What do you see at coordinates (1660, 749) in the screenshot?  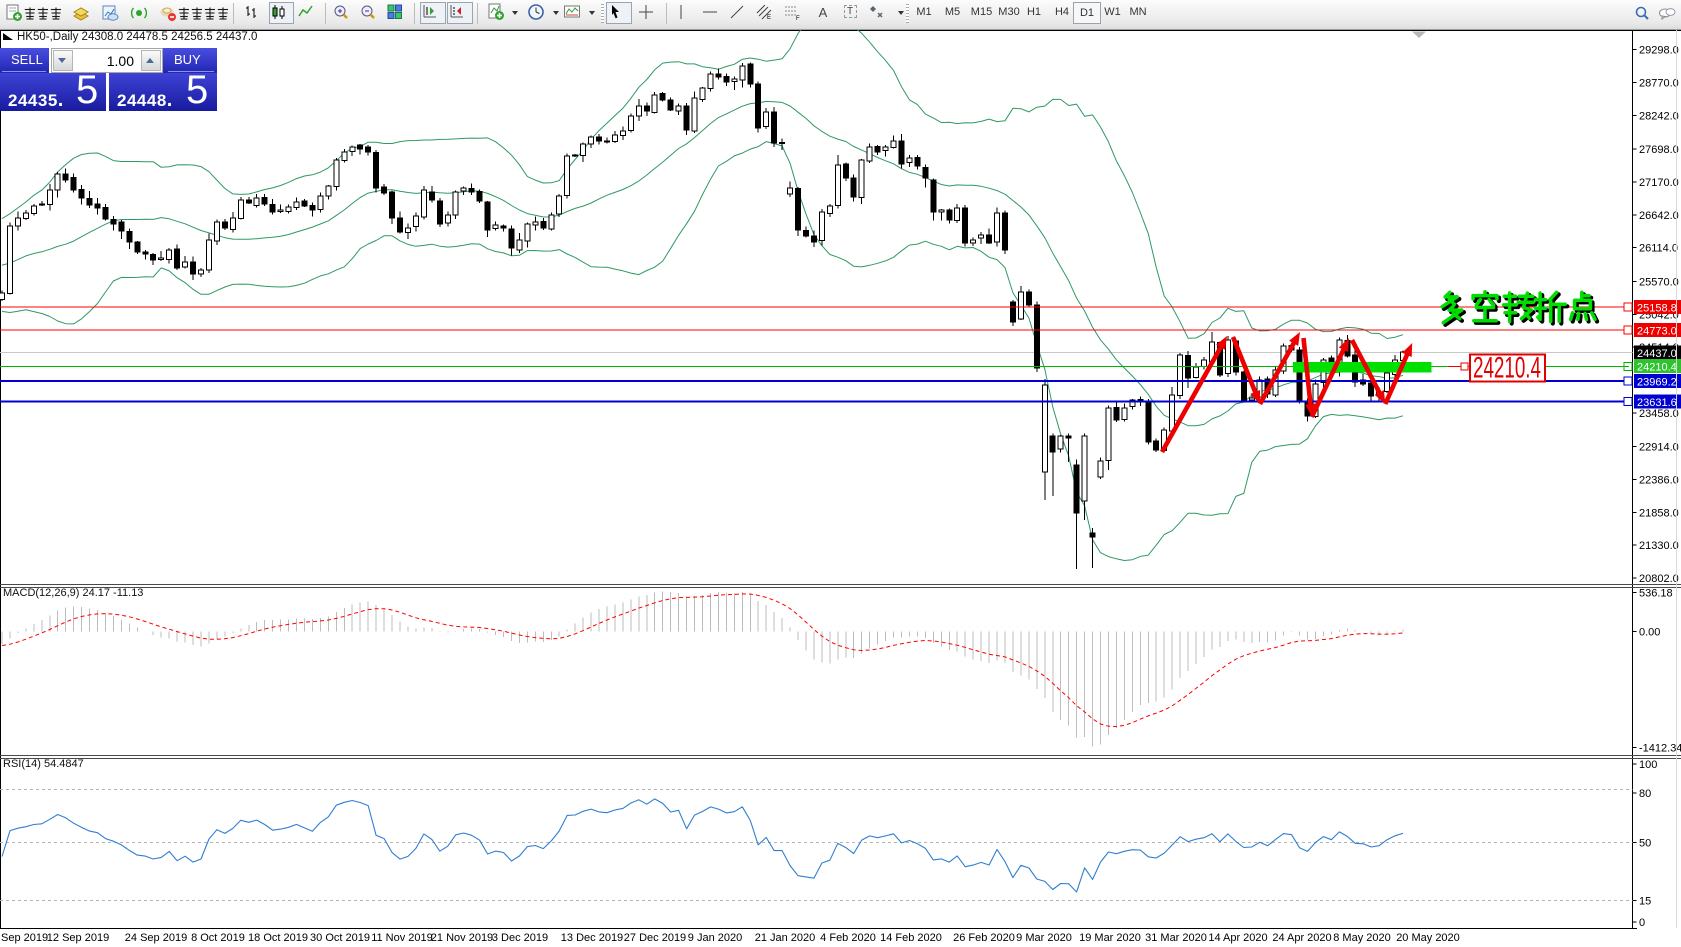 I see `svg-text: -1412.34` at bounding box center [1660, 749].